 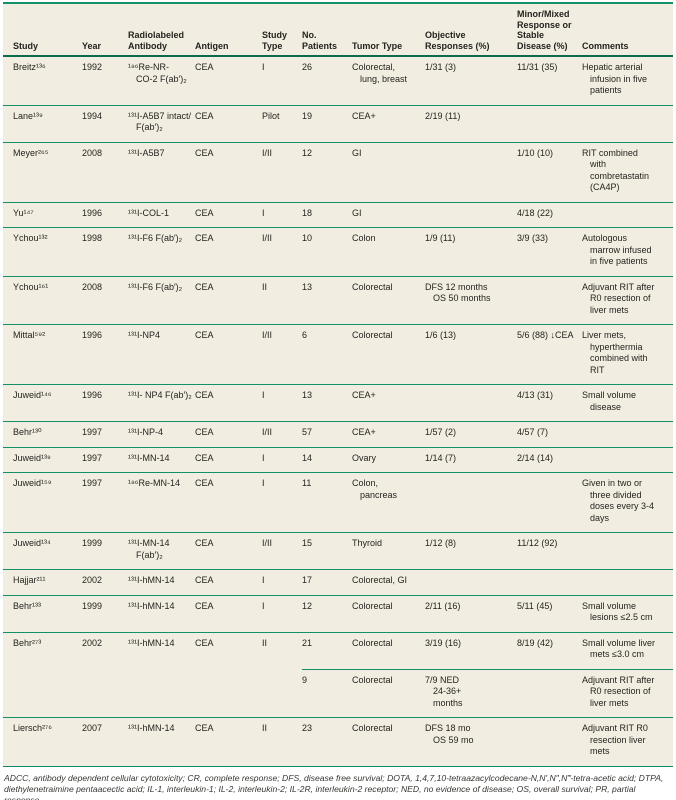 I want to click on cell-tumor: Colon, pancreas, so click(x=388, y=502).